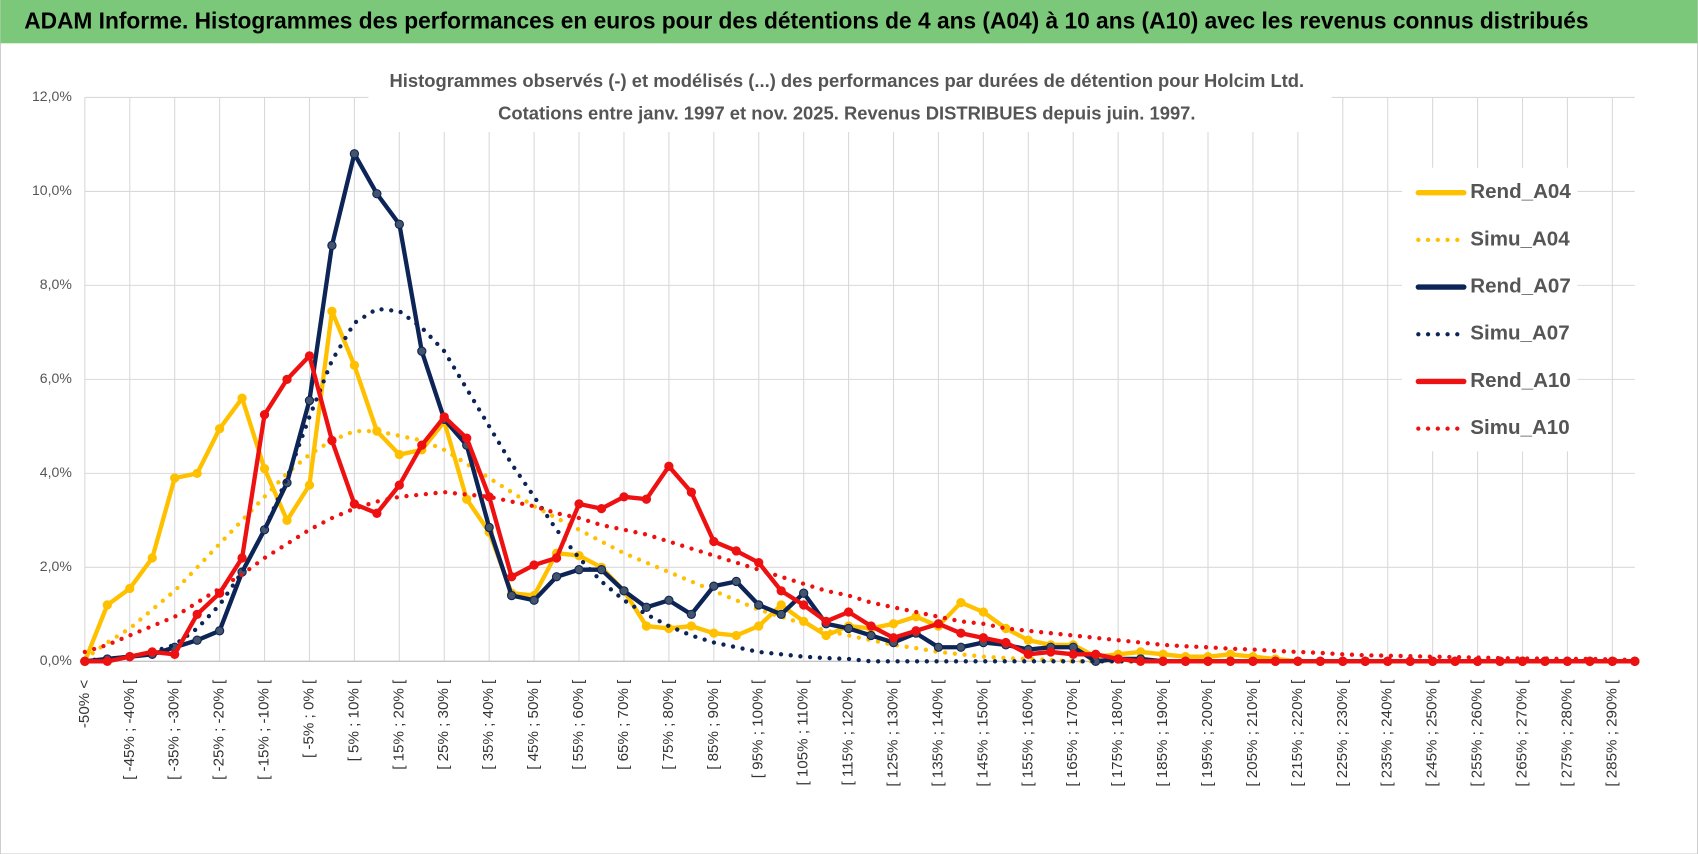 This screenshot has width=1698, height=854. I want to click on x-tick-label: [ 55% ; 60% [, so click(578, 724).